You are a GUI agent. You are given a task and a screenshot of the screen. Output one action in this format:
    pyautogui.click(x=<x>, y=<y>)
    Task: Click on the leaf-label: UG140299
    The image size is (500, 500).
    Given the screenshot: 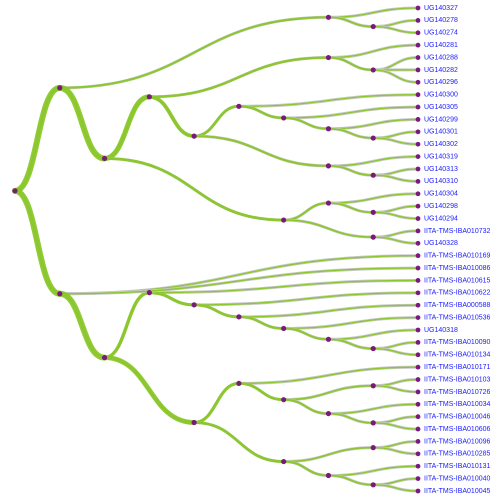 What is the action you would take?
    pyautogui.click(x=441, y=119)
    